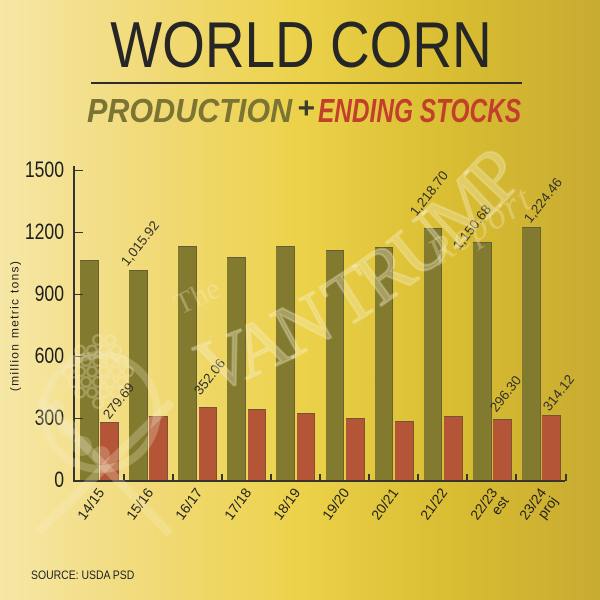 The height and width of the screenshot is (600, 600). Describe the element at coordinates (197, 297) in the screenshot. I see `svg-text: The` at that location.